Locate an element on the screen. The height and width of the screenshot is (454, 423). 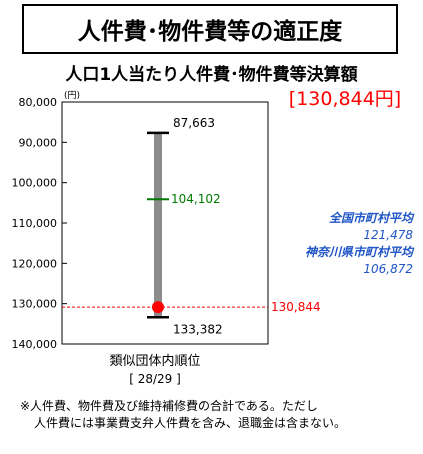
prefecture-average-value: 106,872 is located at coordinates (388, 269).